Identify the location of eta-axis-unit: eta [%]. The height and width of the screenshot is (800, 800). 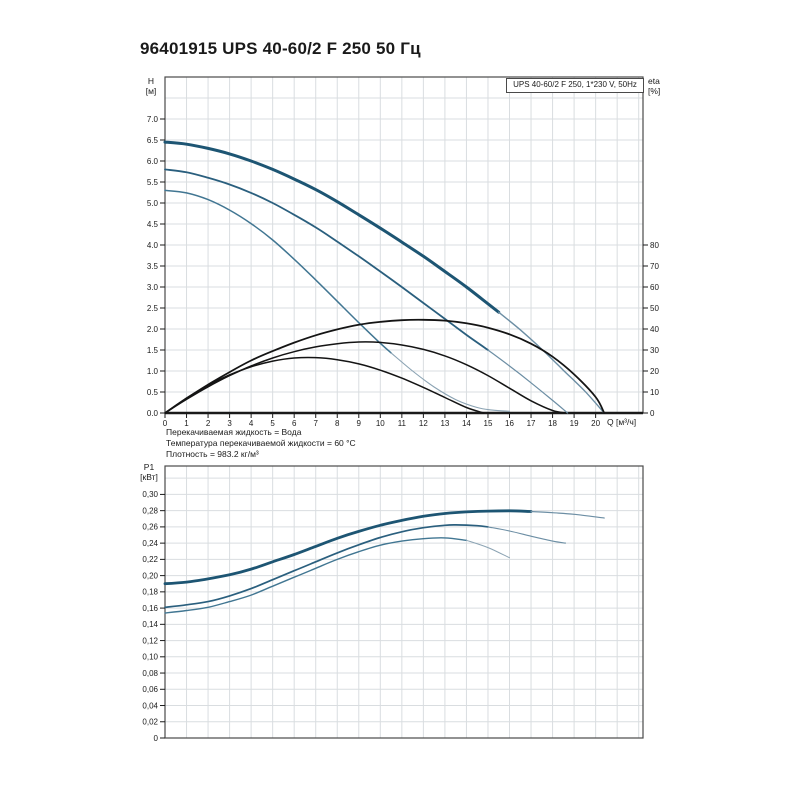
(663, 86).